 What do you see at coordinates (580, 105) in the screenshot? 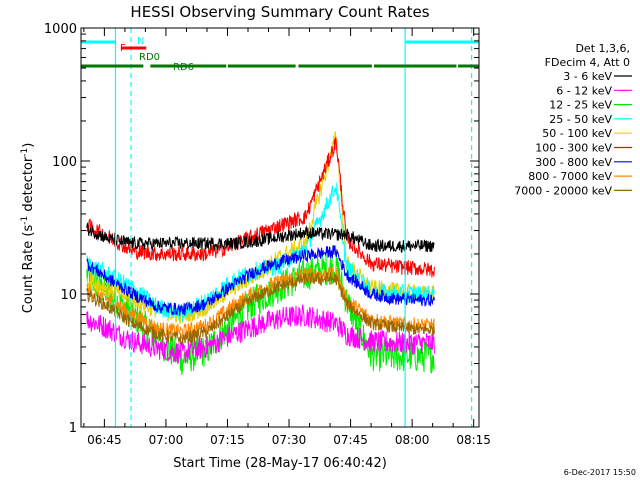
I see `legend-label-2: 12 - 25 keV` at bounding box center [580, 105].